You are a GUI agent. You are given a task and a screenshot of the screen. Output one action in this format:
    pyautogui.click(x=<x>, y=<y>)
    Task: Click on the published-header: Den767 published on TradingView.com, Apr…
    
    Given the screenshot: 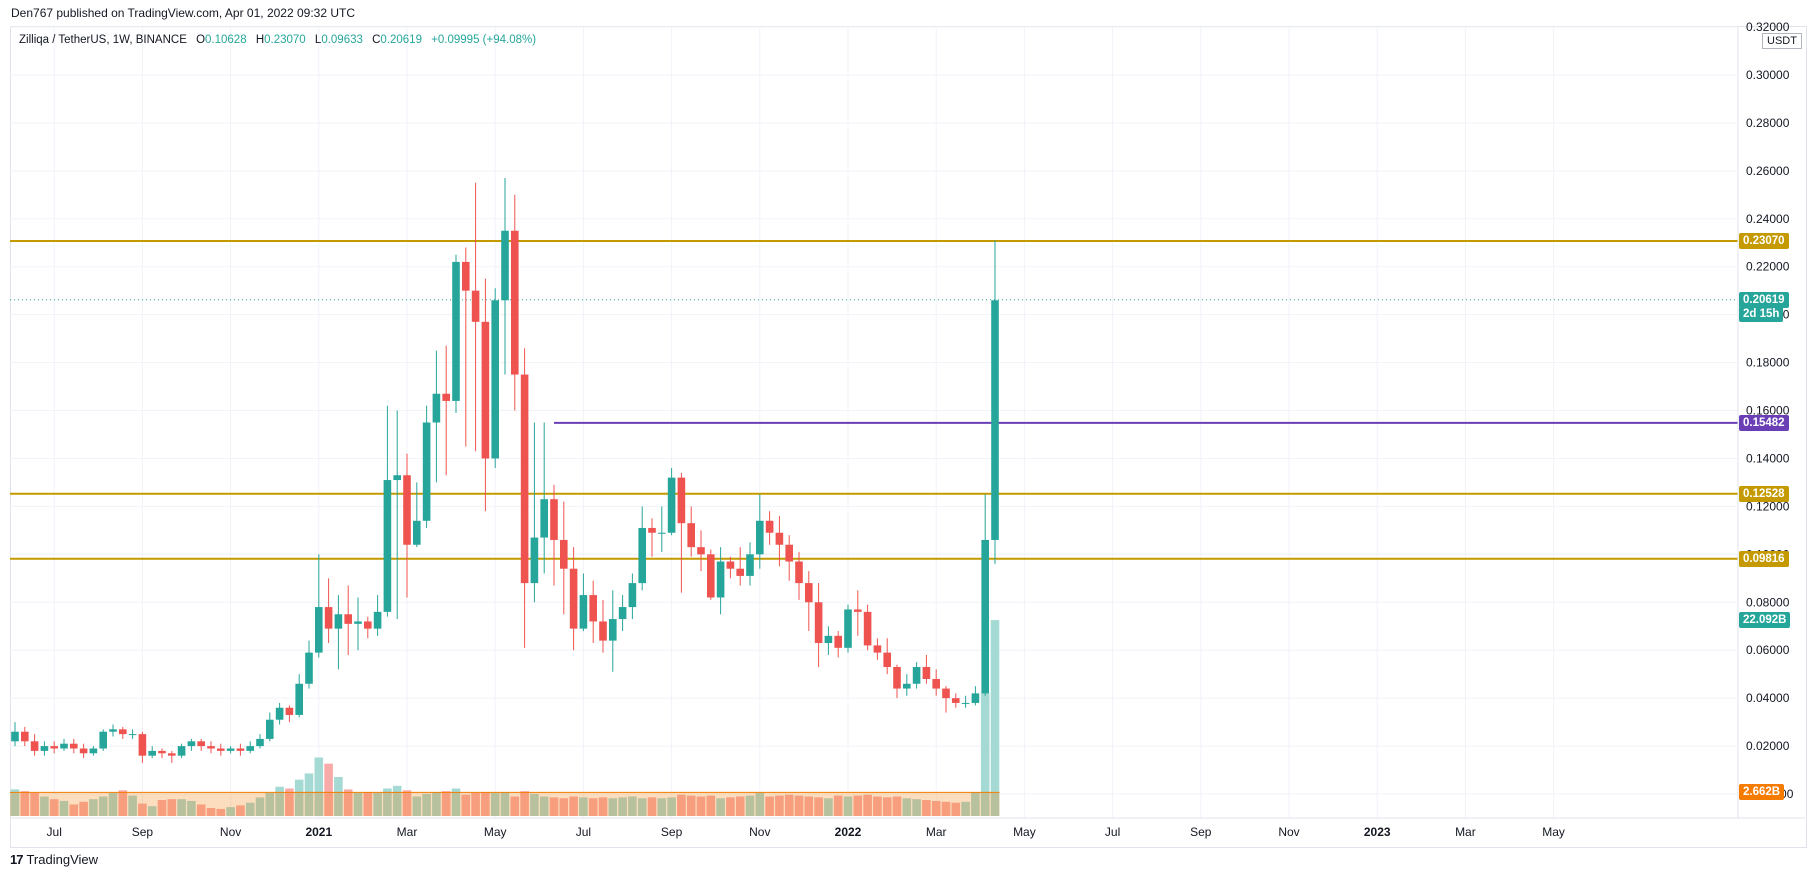 What is the action you would take?
    pyautogui.click(x=183, y=13)
    